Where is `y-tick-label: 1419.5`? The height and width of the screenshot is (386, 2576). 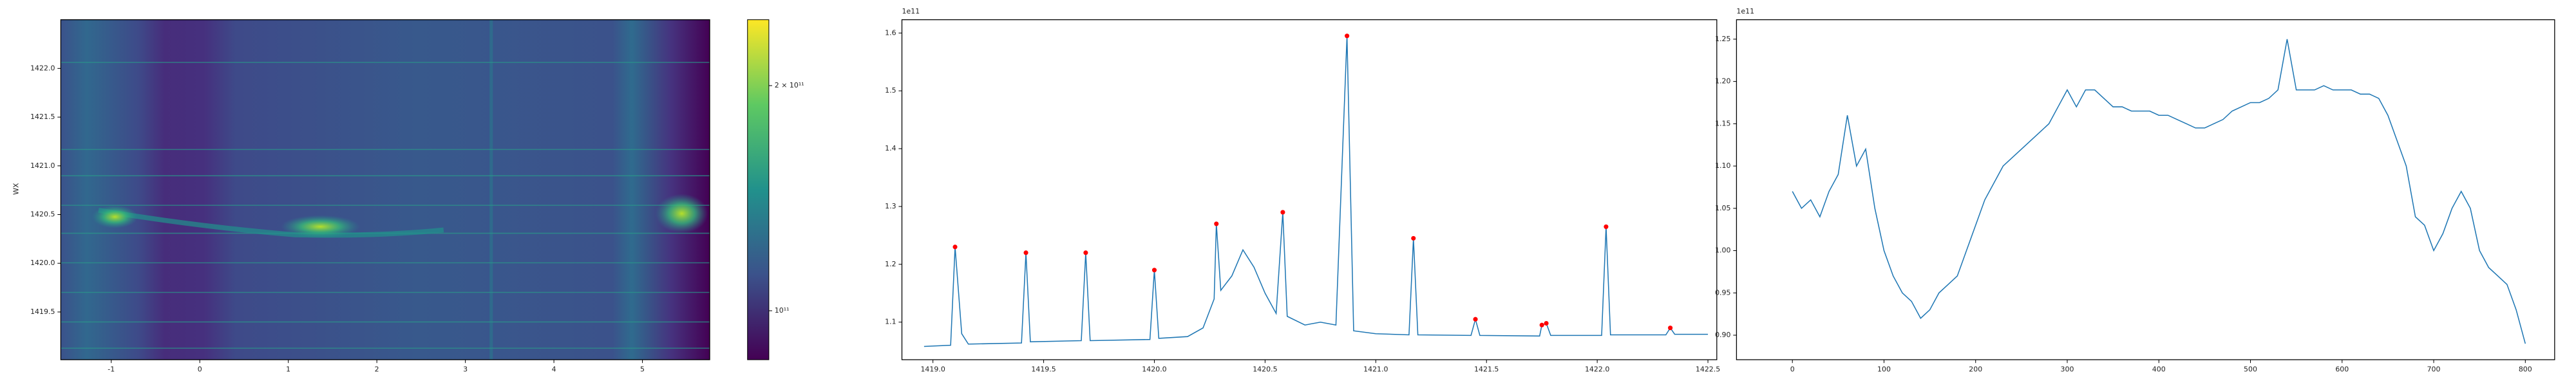 y-tick-label: 1419.5 is located at coordinates (42, 312).